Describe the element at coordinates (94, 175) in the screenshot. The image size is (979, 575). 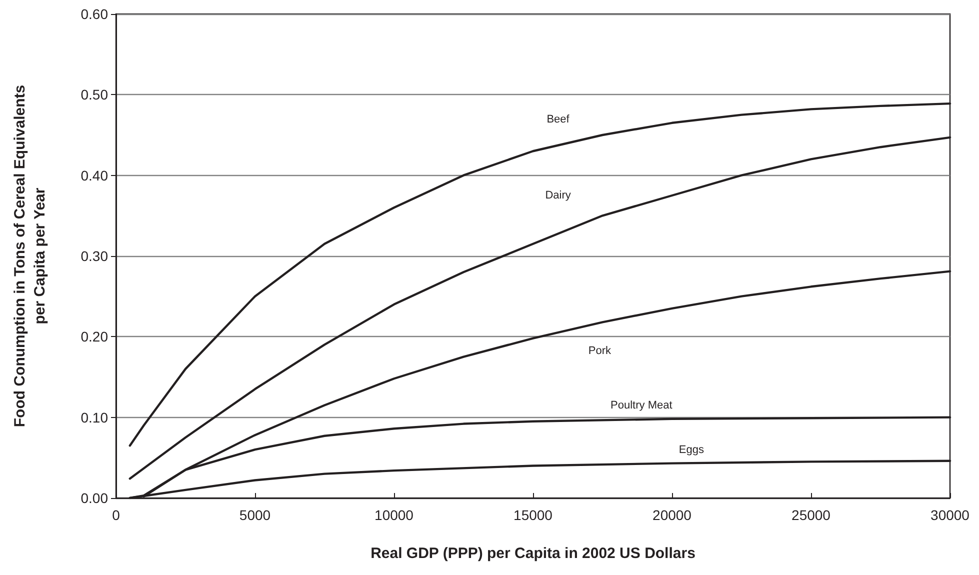
I see `y-tick-label: 0.40` at that location.